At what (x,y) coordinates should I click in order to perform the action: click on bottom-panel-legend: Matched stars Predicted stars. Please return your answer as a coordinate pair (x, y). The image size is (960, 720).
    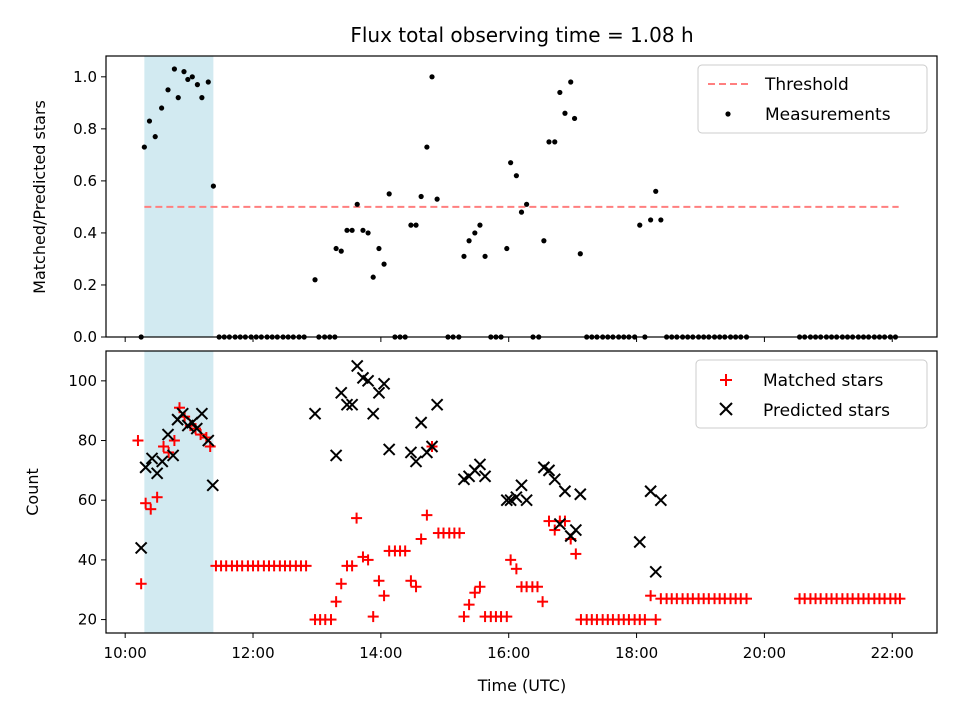
    Looking at the image, I should click on (811, 394).